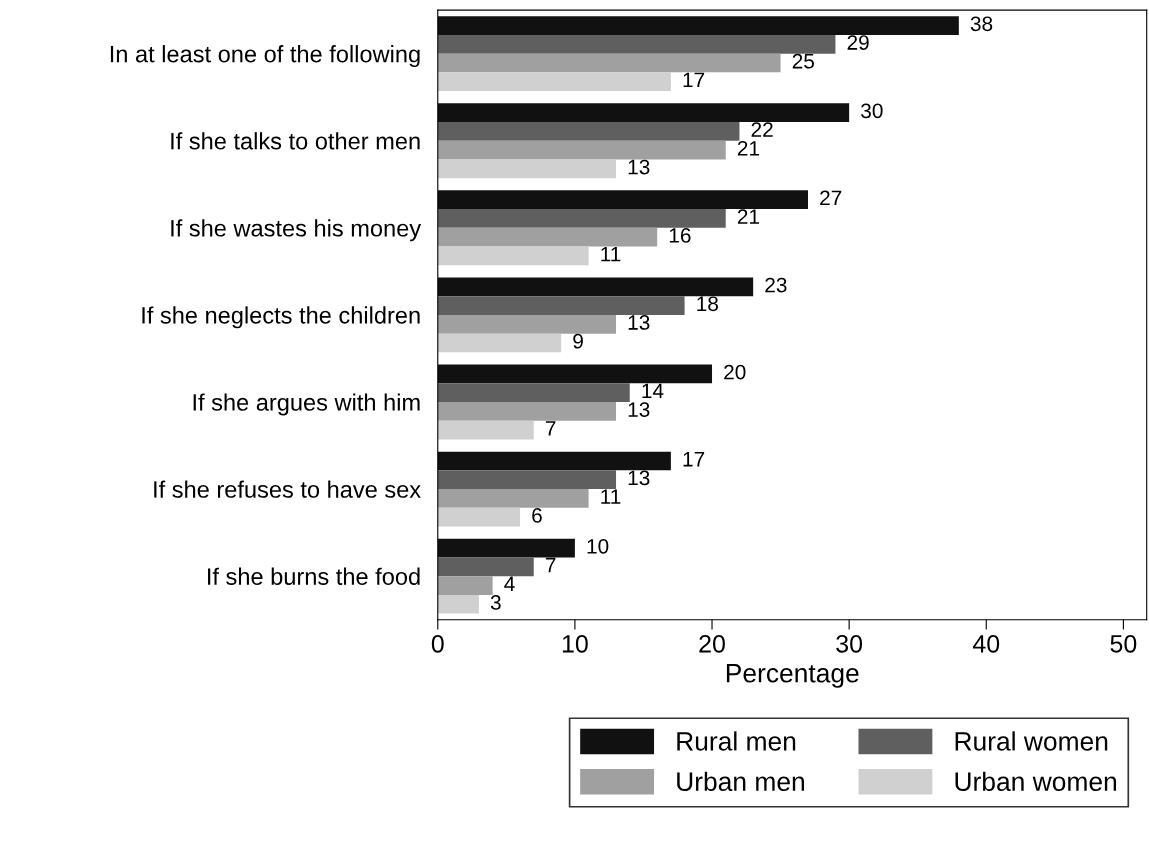  What do you see at coordinates (575, 643) in the screenshot?
I see `x-tick-label: 10` at bounding box center [575, 643].